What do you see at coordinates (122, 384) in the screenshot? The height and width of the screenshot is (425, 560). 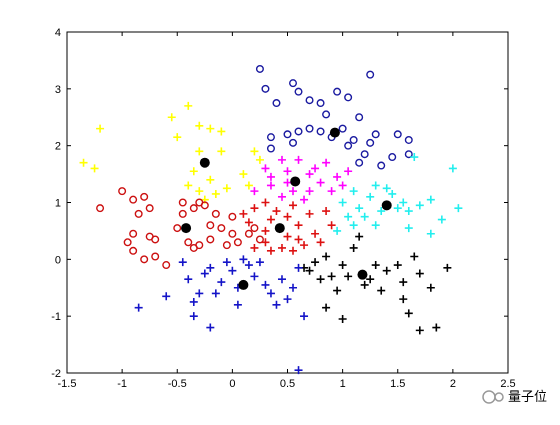 I see `x-tick-label: -1` at bounding box center [122, 384].